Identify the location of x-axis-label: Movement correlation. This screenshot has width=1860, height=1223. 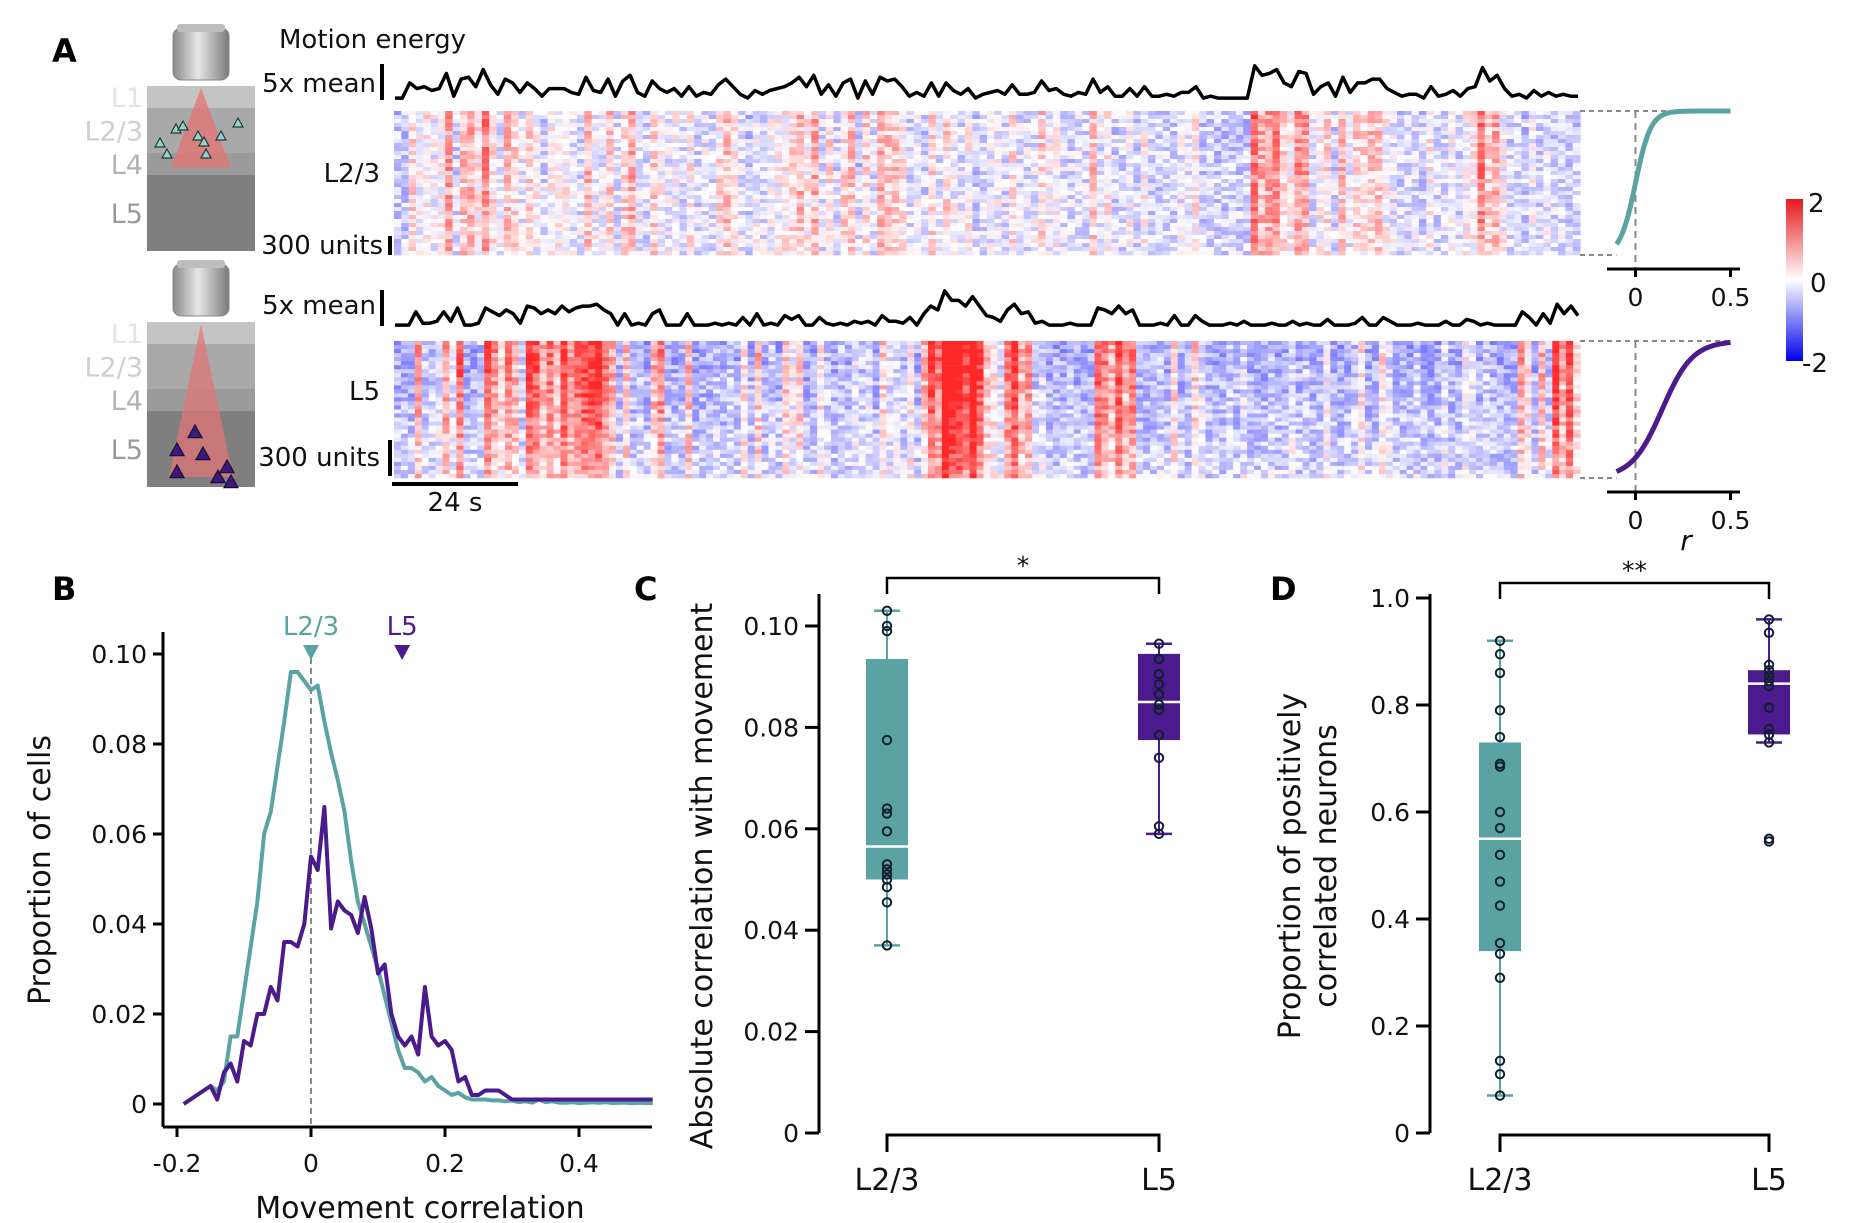
(419, 1207).